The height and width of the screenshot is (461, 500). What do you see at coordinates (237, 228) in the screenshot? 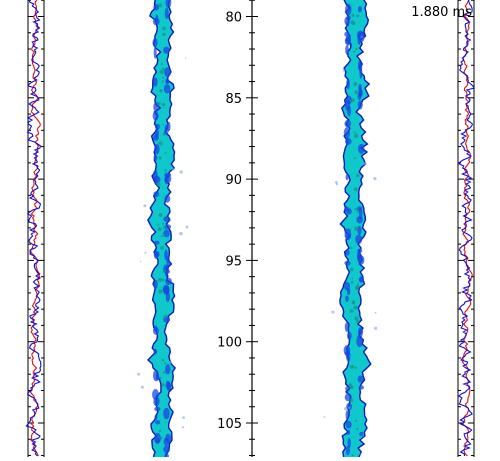
I see `position-axis: 80 85 90 95 100 105` at bounding box center [237, 228].